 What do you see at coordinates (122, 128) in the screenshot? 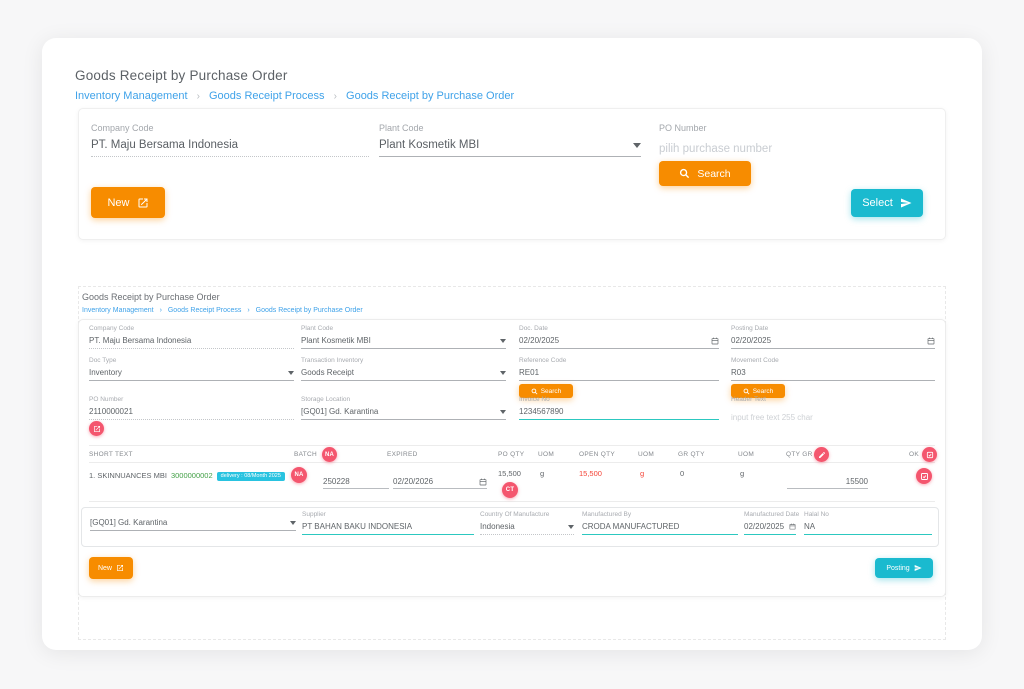
I see `company-code-label: Company Code` at bounding box center [122, 128].